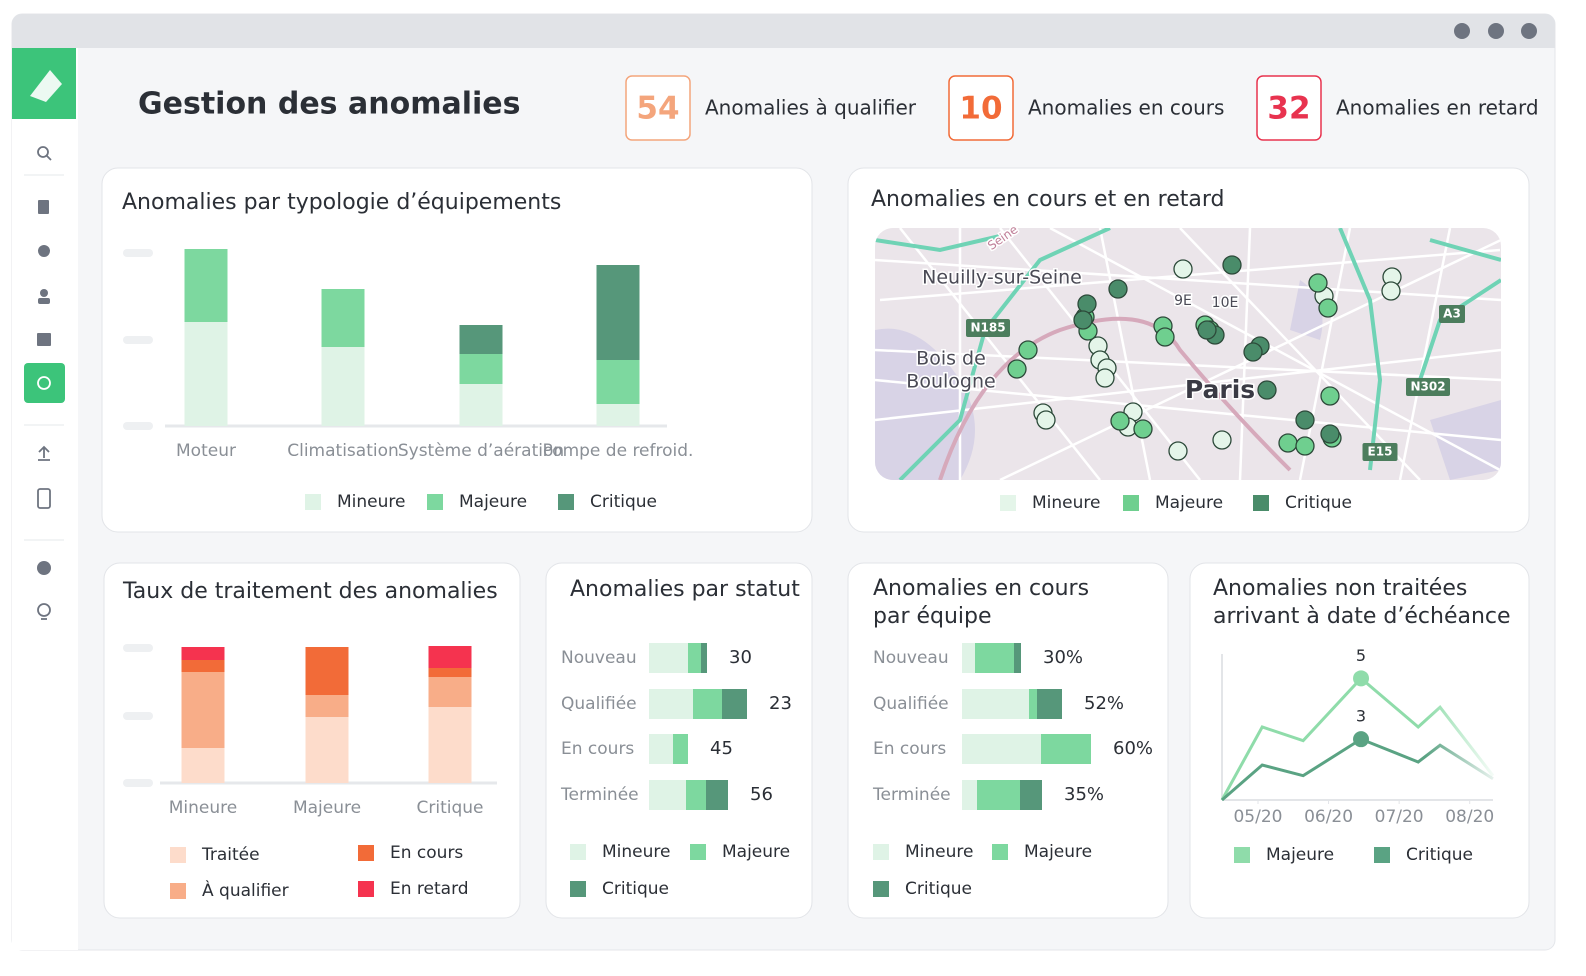  What do you see at coordinates (1220, 389) in the screenshot?
I see `map-label: Paris` at bounding box center [1220, 389].